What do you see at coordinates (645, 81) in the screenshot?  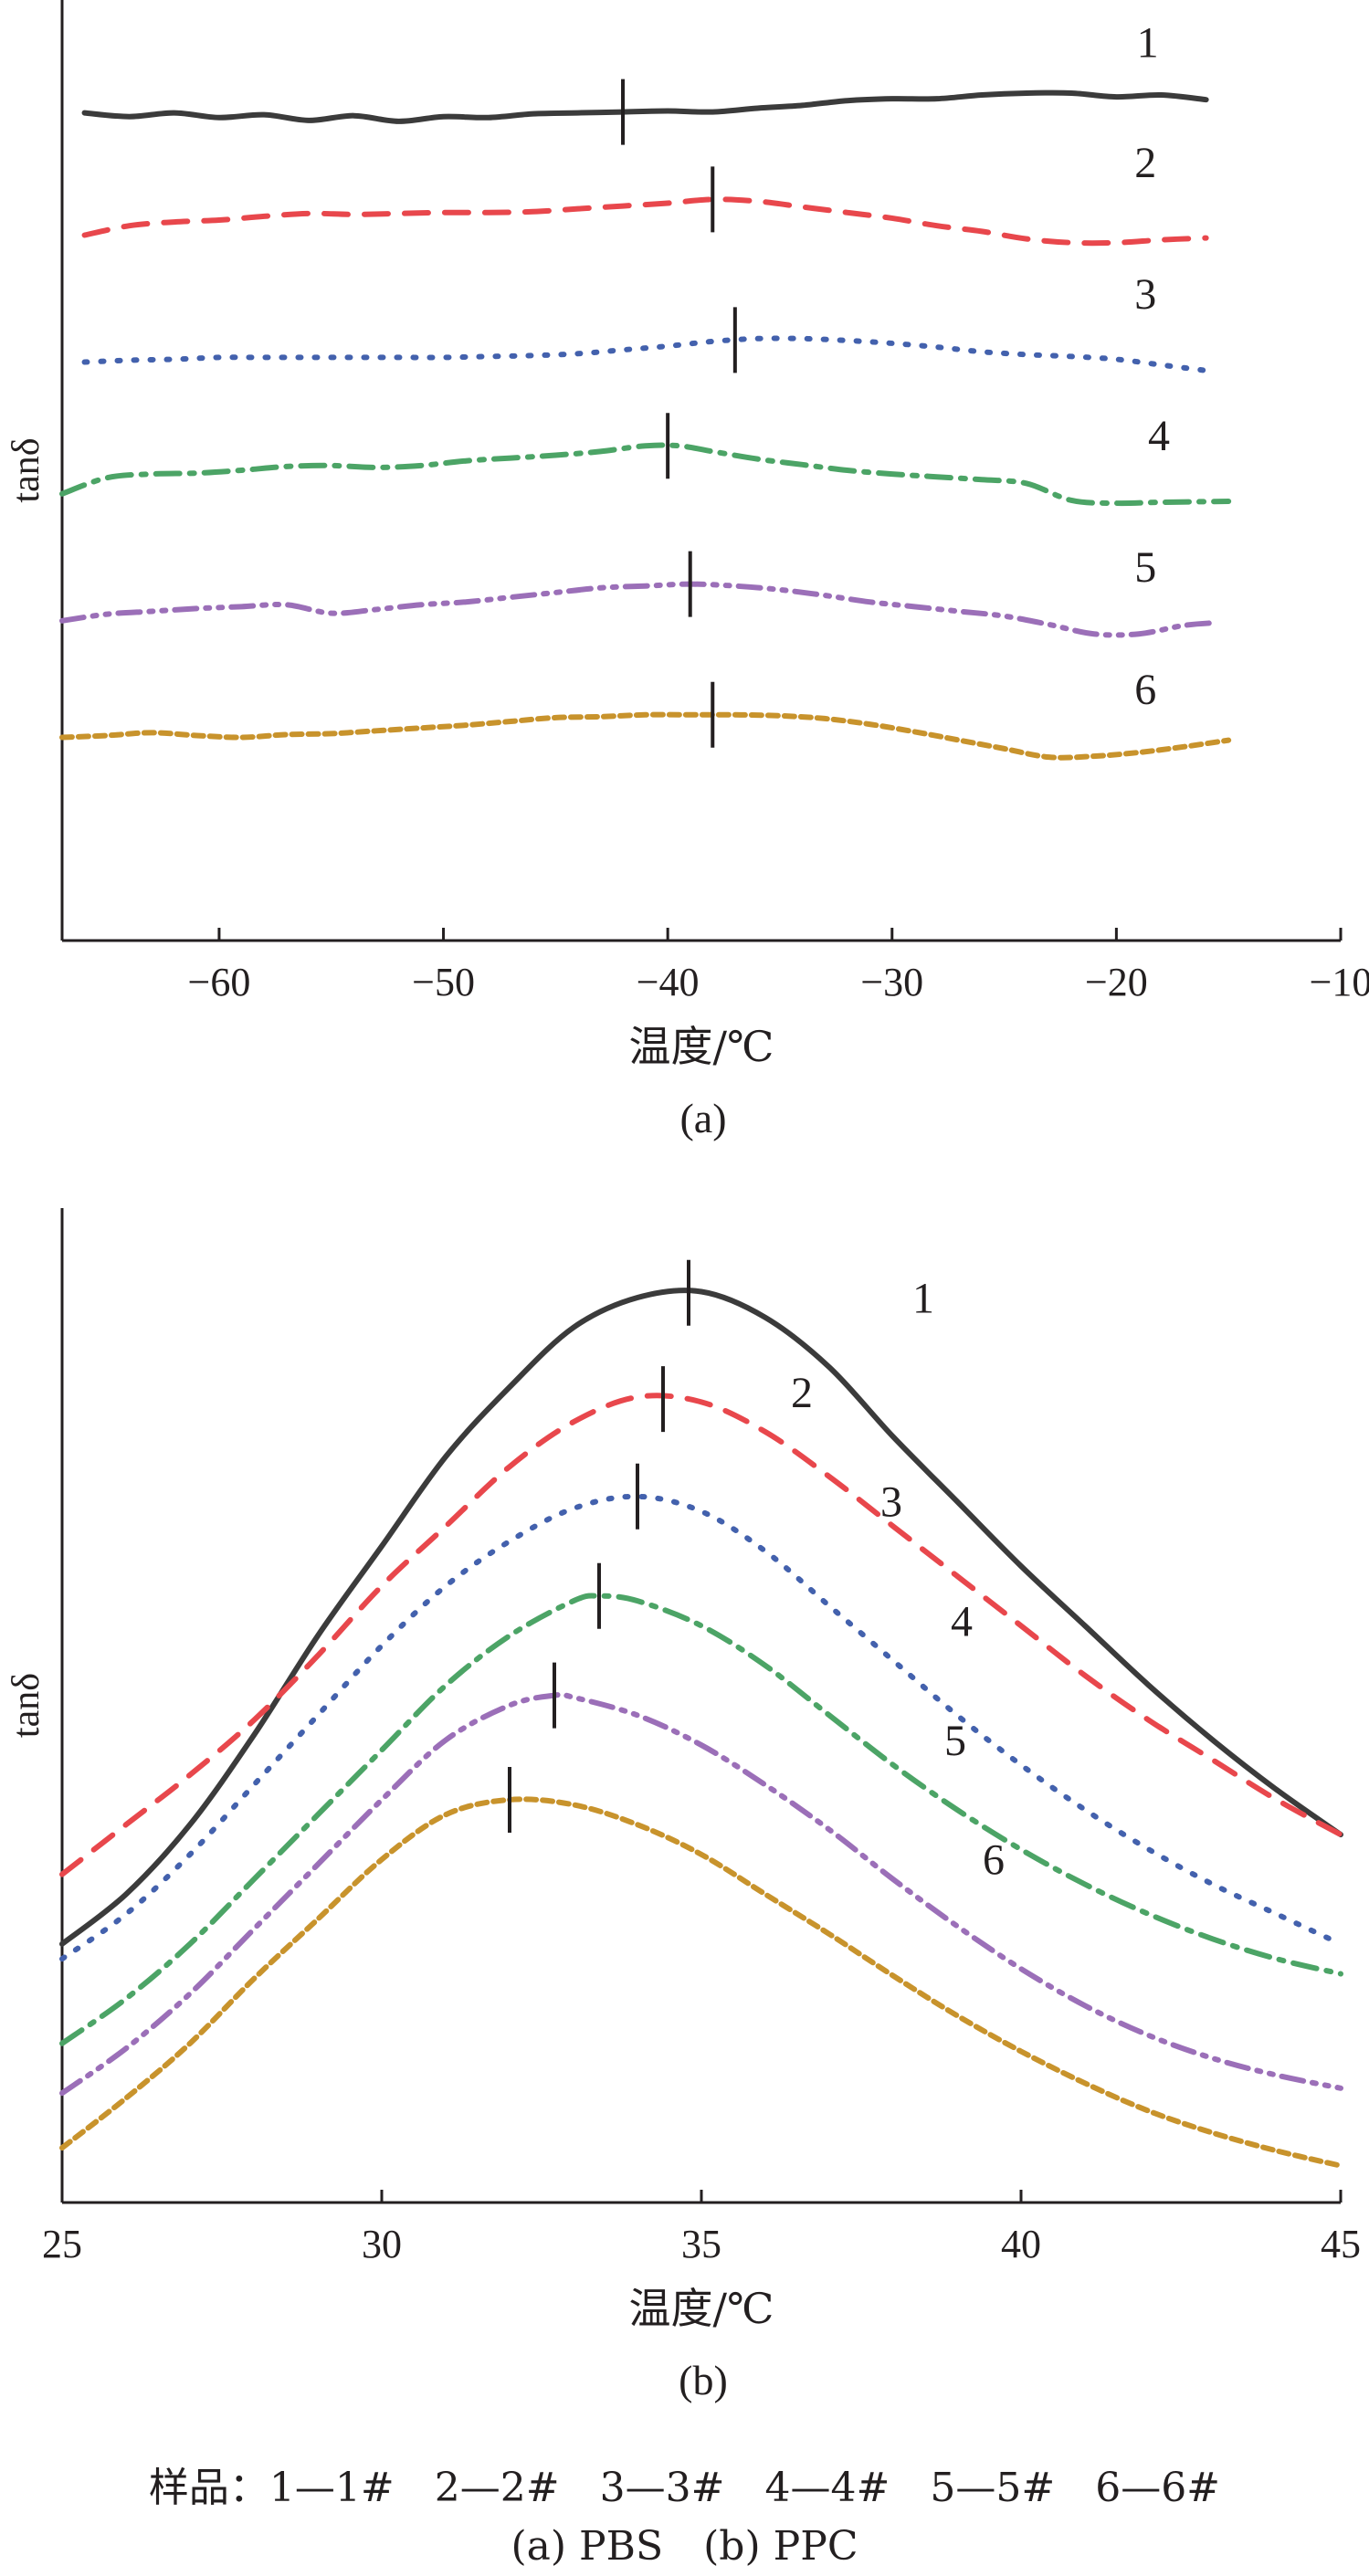 I see `series-1: 1` at bounding box center [645, 81].